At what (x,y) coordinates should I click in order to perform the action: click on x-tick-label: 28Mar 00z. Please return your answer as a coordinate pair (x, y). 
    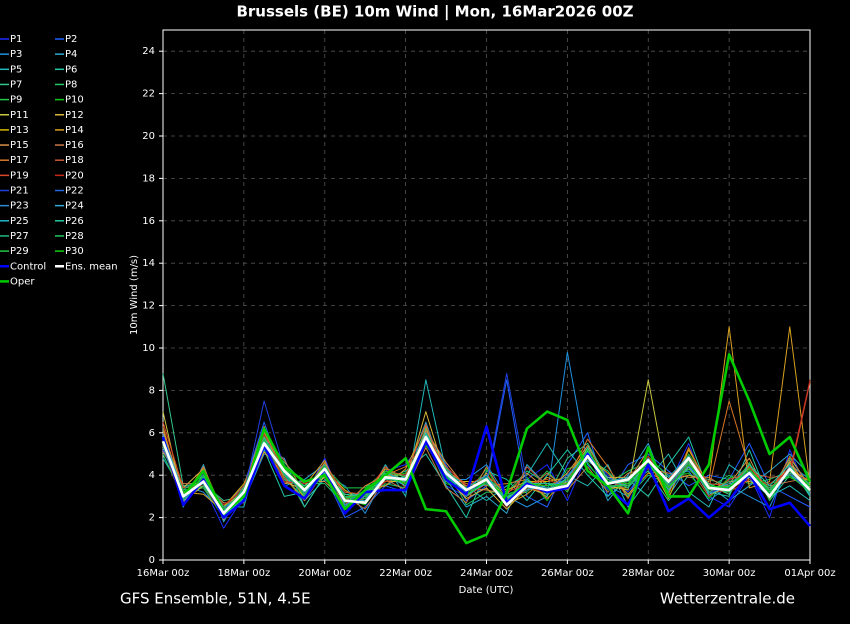
    Looking at the image, I should click on (648, 573).